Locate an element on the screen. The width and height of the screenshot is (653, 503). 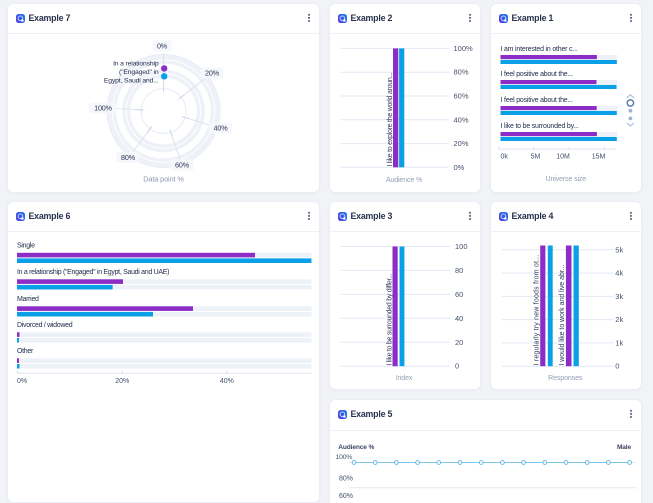
svg-text: 5M is located at coordinates (536, 157).